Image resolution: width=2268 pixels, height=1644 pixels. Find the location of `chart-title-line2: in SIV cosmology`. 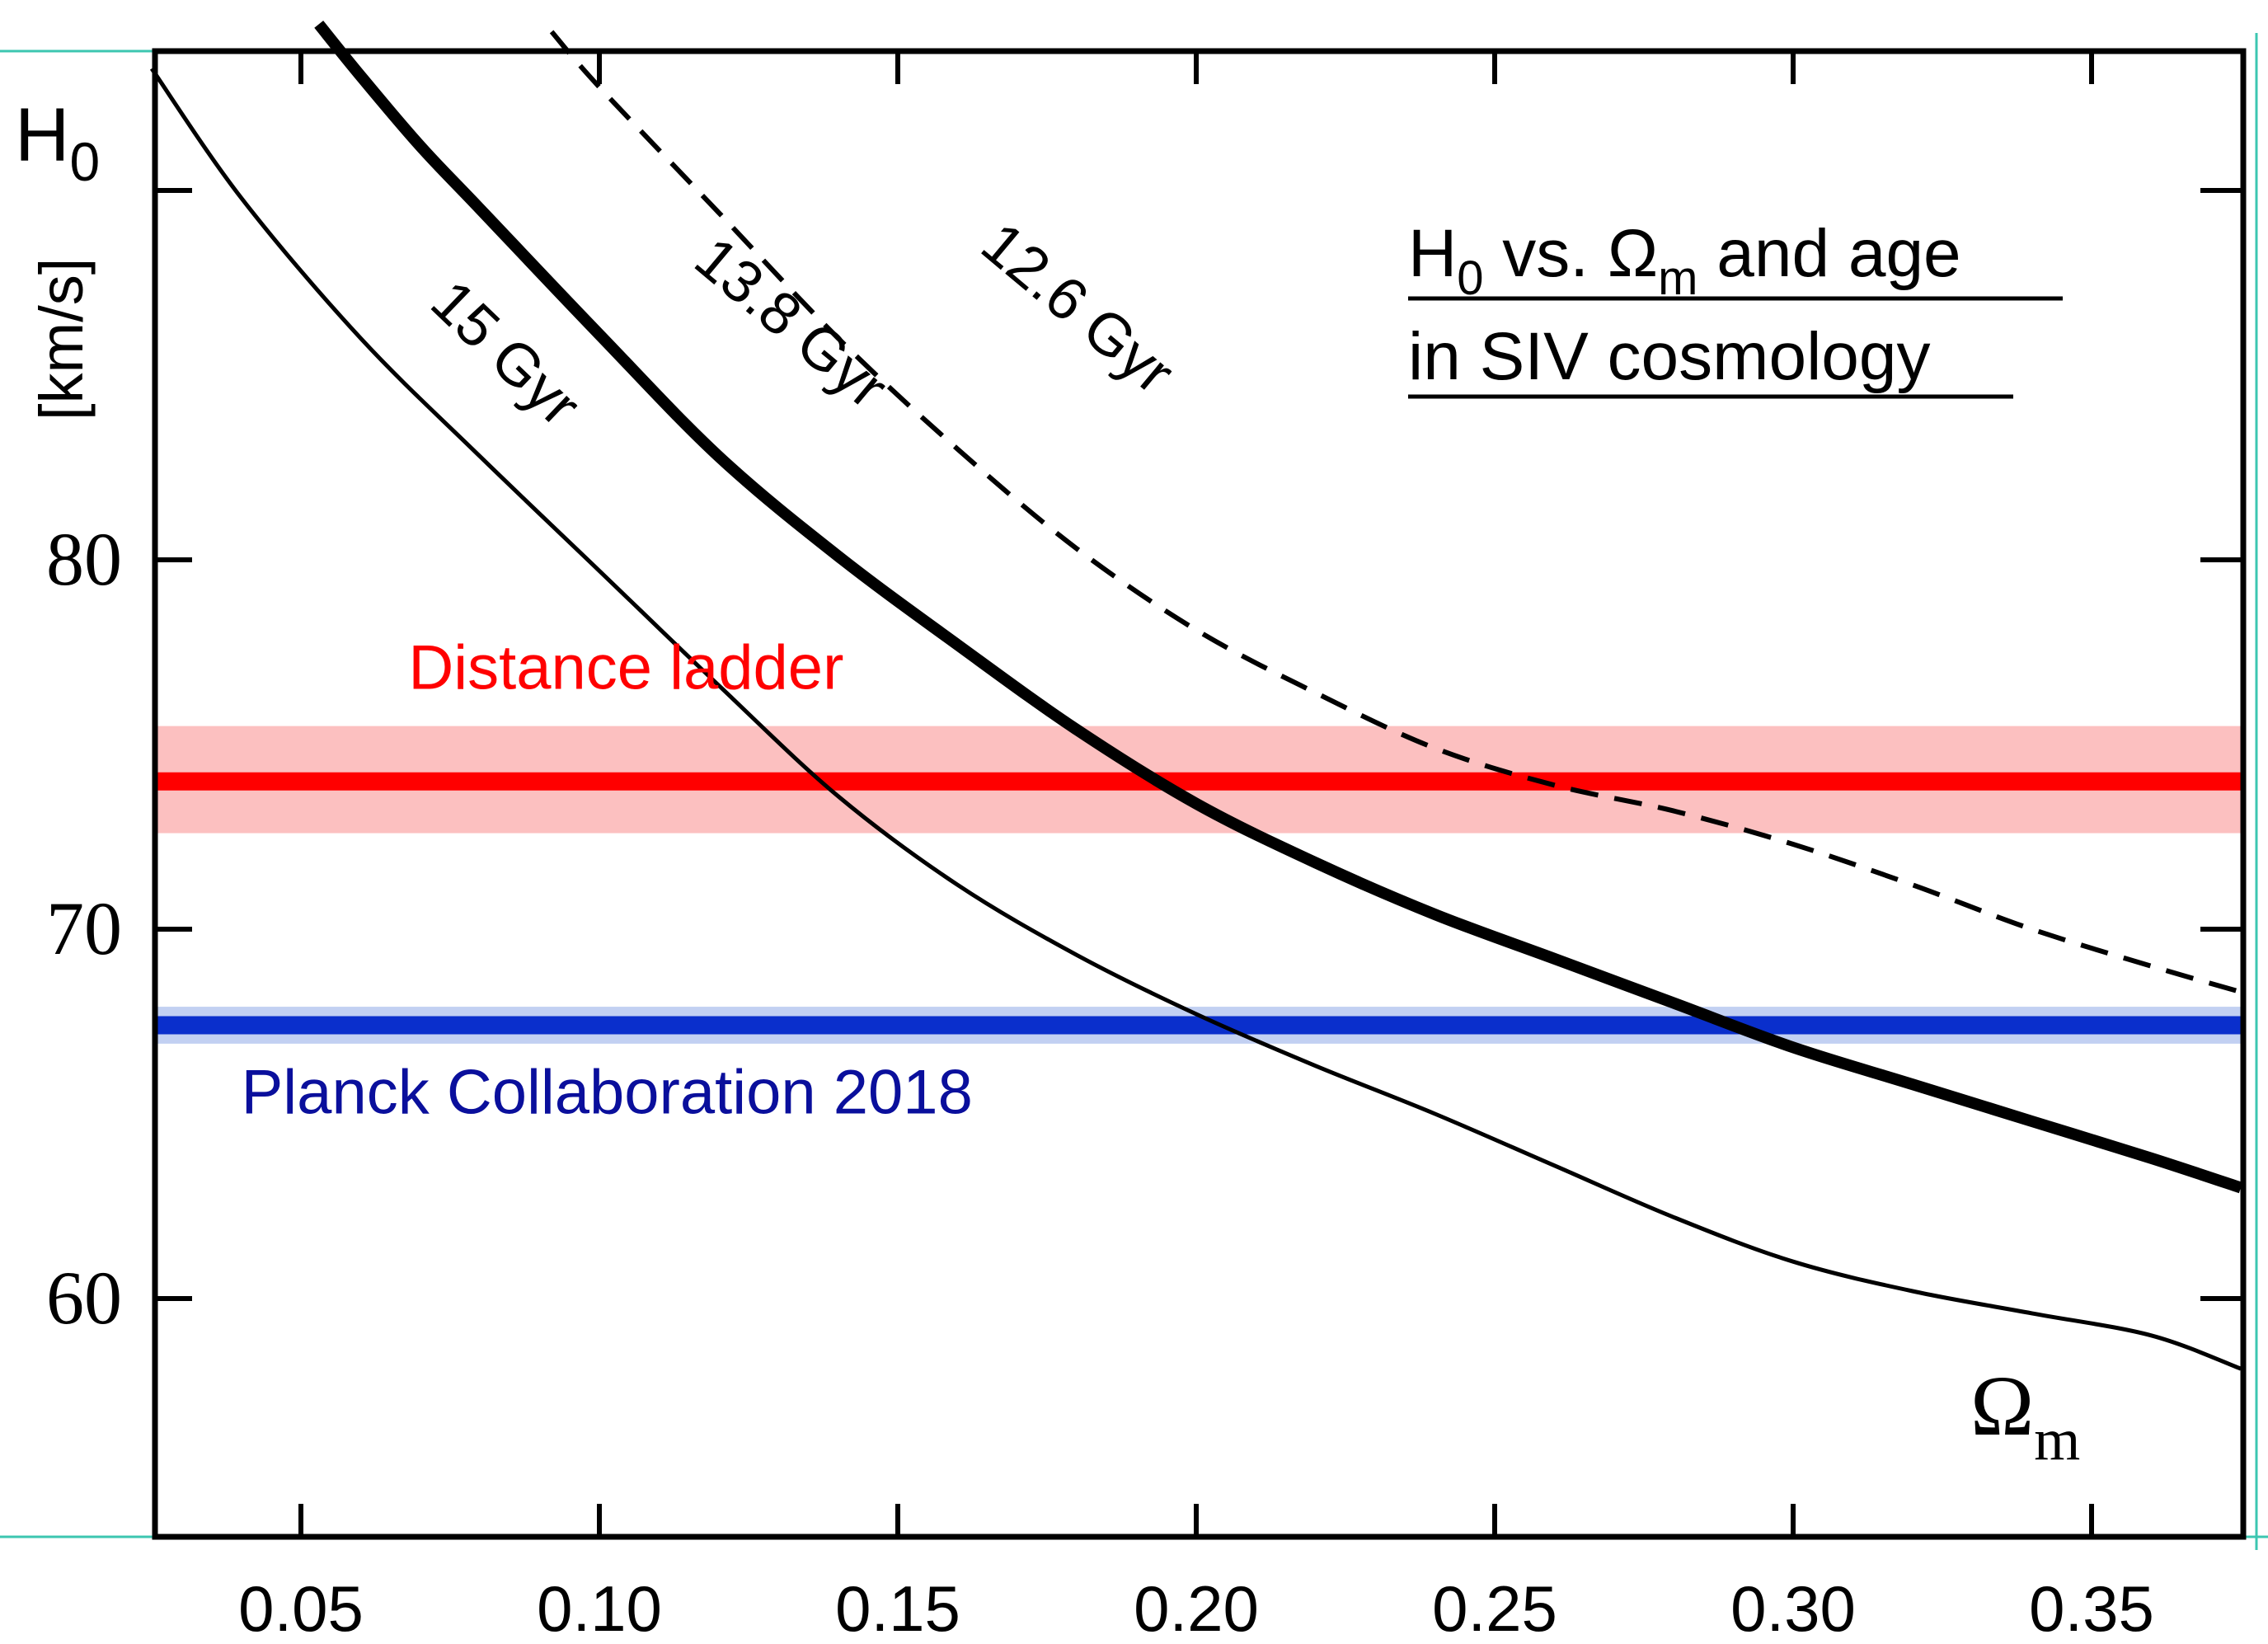

chart-title-line2: in SIV cosmology is located at coordinates (1670, 356).